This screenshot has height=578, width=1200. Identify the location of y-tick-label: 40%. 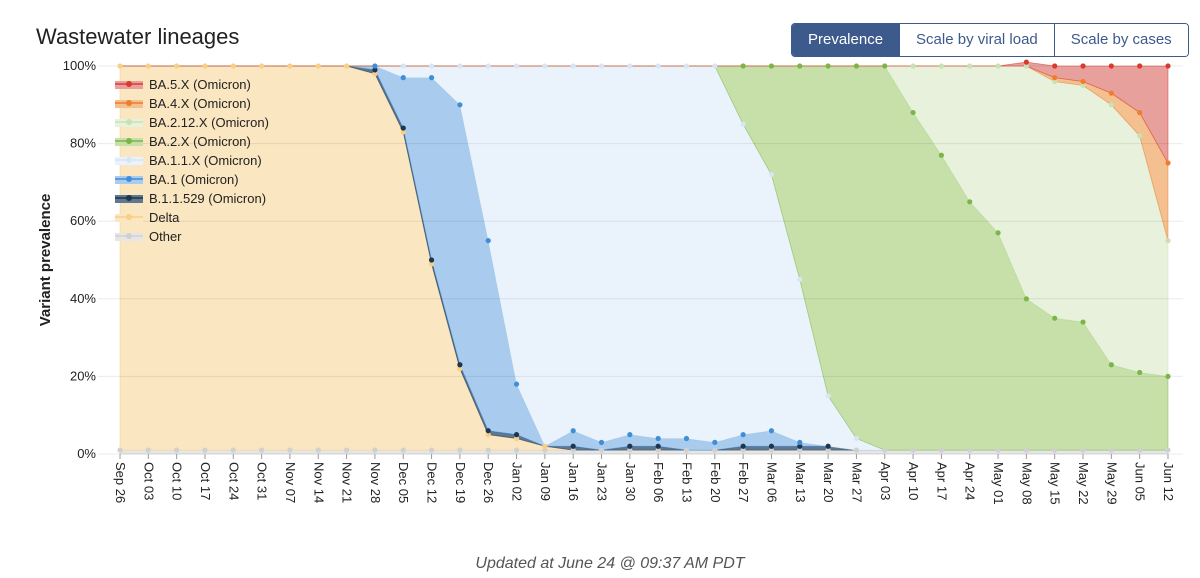
(83, 298).